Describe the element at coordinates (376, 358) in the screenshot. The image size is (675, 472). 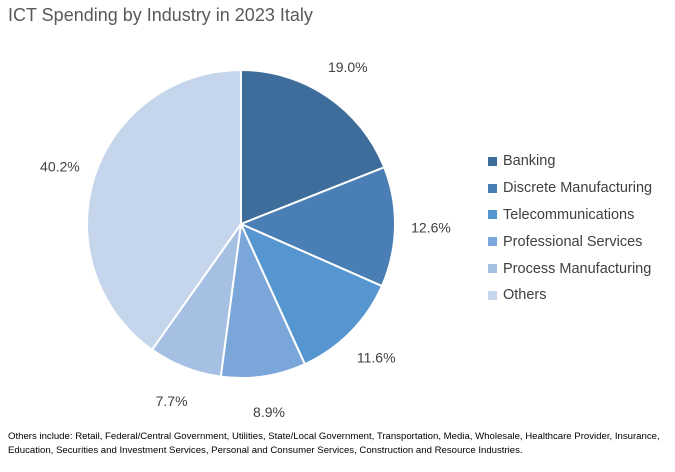
I see `data-label-telecommunications: 11.6%` at that location.